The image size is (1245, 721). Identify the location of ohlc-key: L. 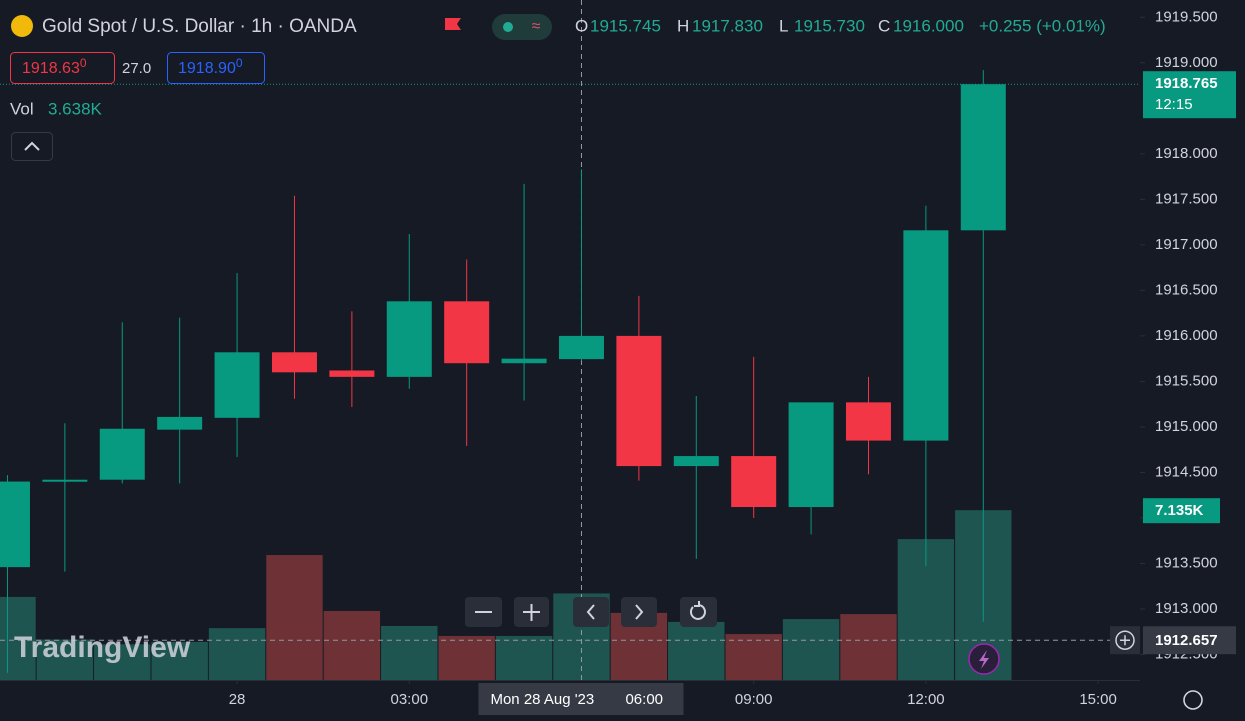
(783, 25).